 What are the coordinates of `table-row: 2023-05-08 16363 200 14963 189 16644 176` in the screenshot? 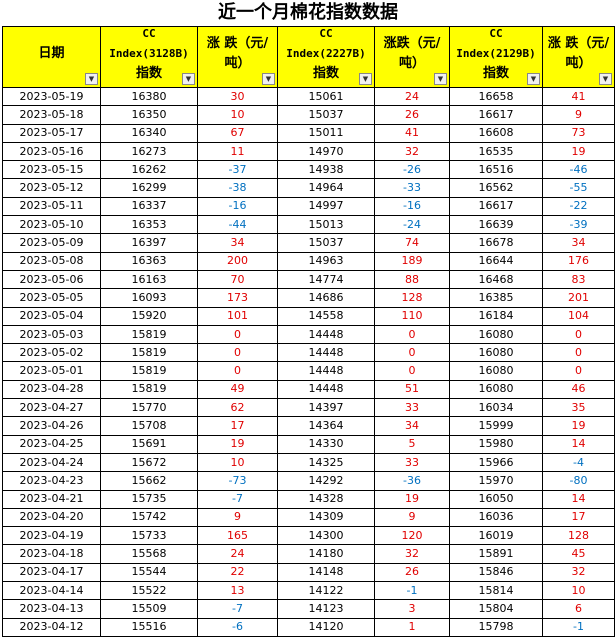 It's located at (308, 261).